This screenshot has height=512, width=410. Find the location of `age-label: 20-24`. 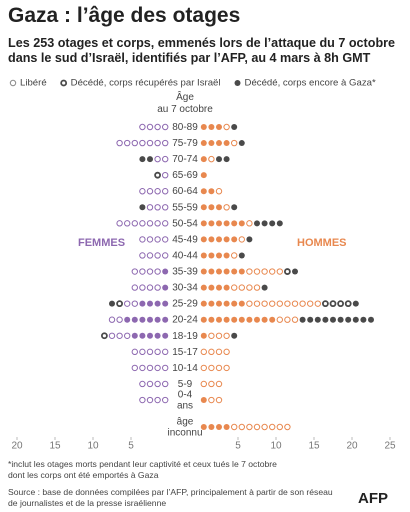

age-label: 20-24 is located at coordinates (185, 319).